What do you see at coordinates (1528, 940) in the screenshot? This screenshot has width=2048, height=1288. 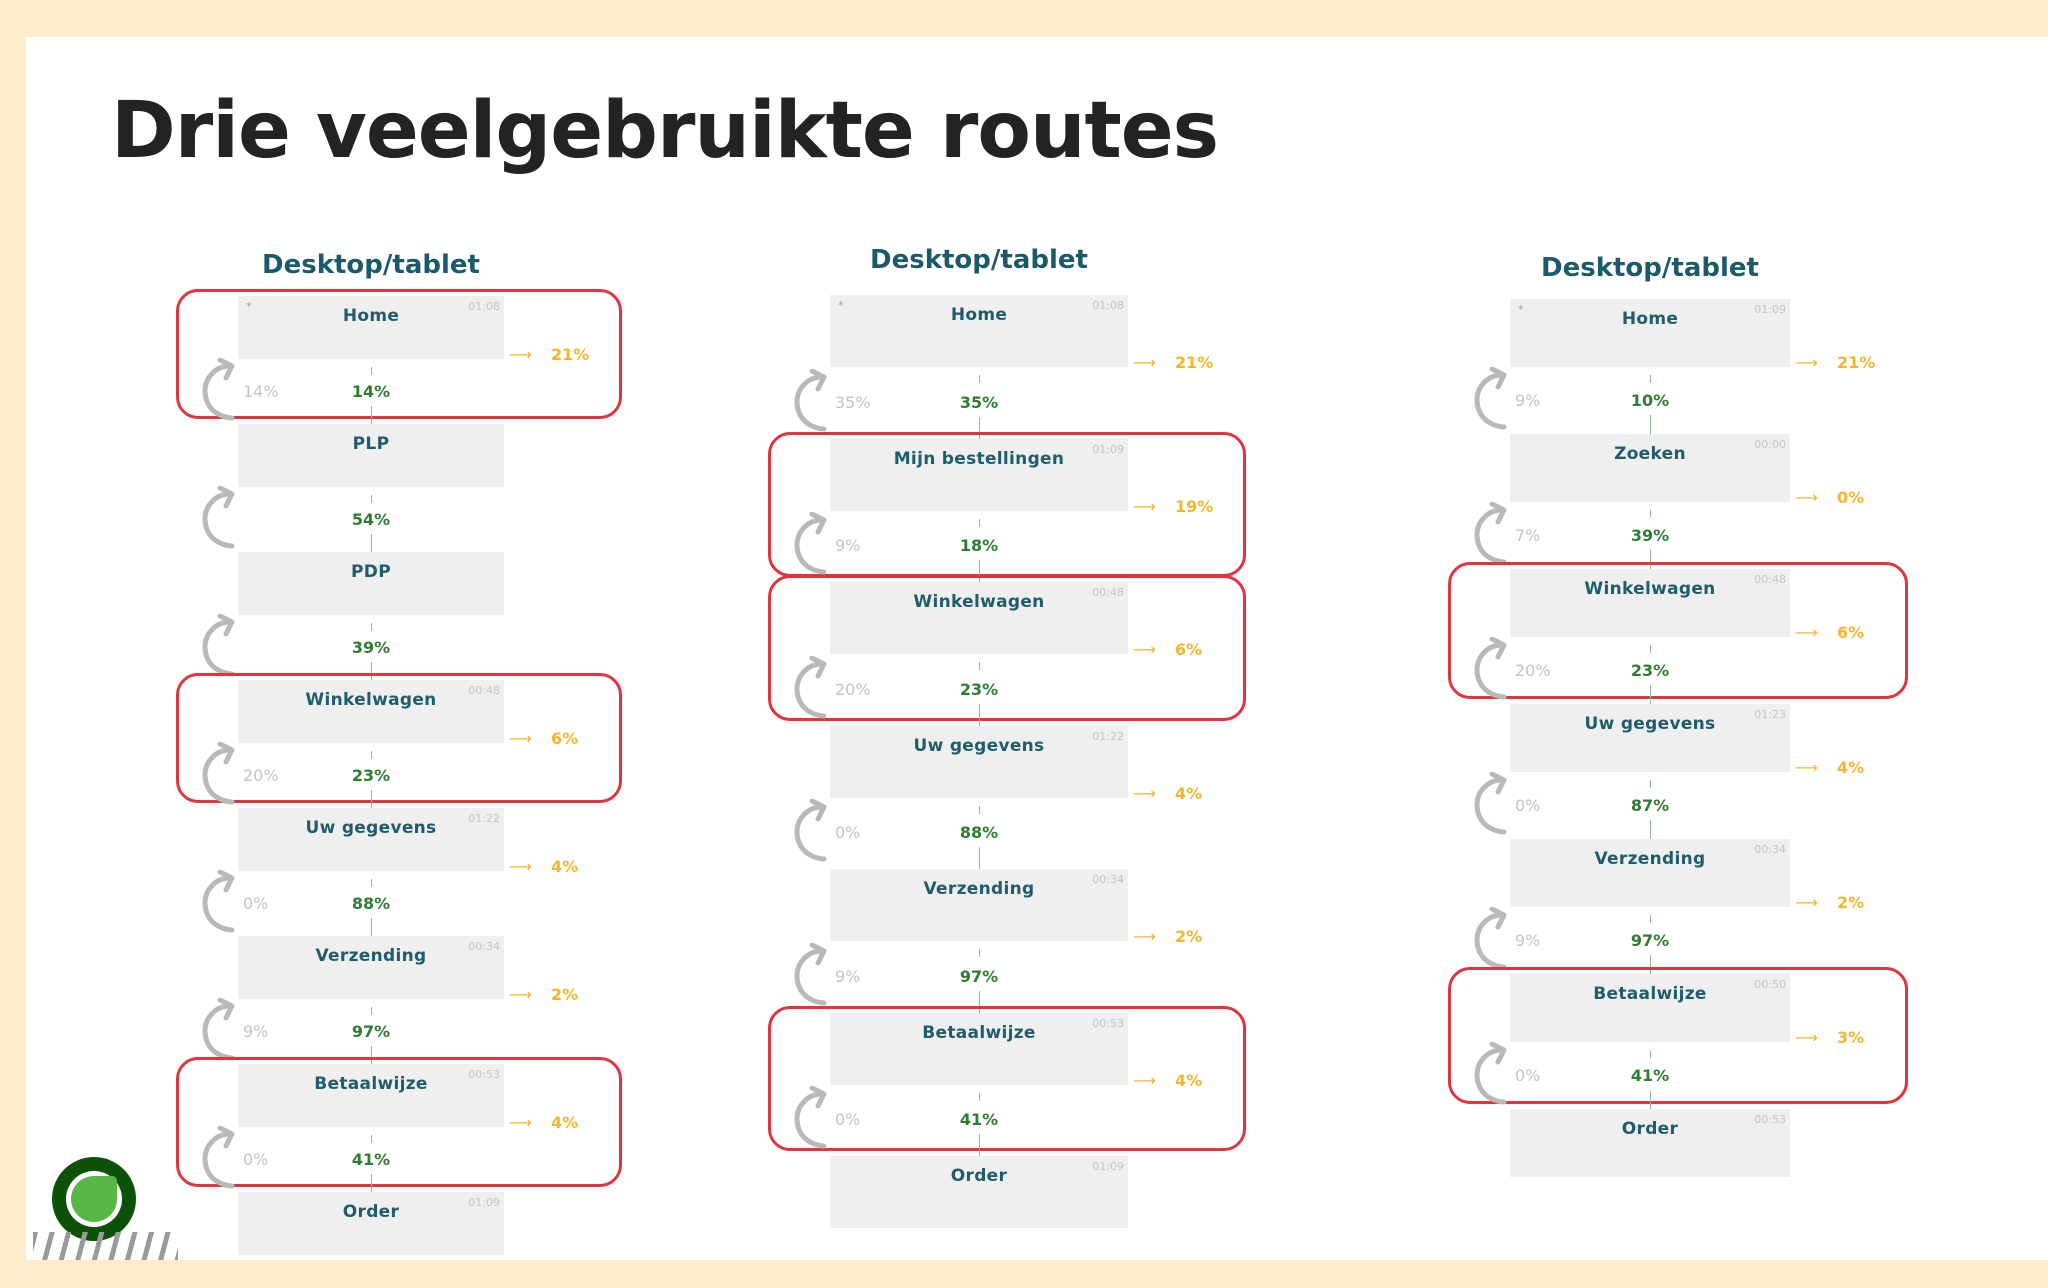 I see `loop-percentage: 9%` at bounding box center [1528, 940].